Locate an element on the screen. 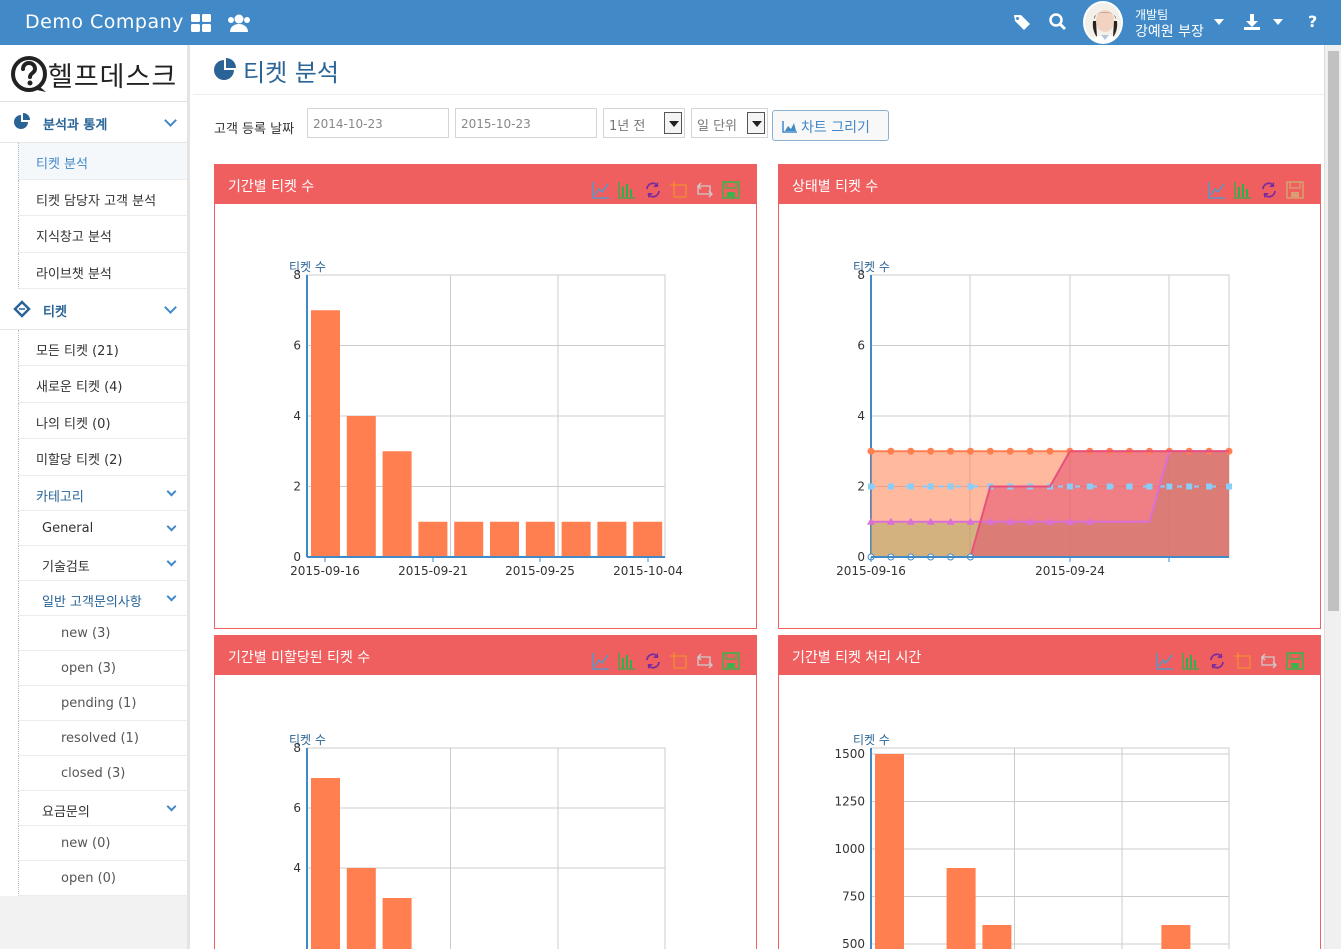 The image size is (1341, 949). user-avatar is located at coordinates (1103, 22).